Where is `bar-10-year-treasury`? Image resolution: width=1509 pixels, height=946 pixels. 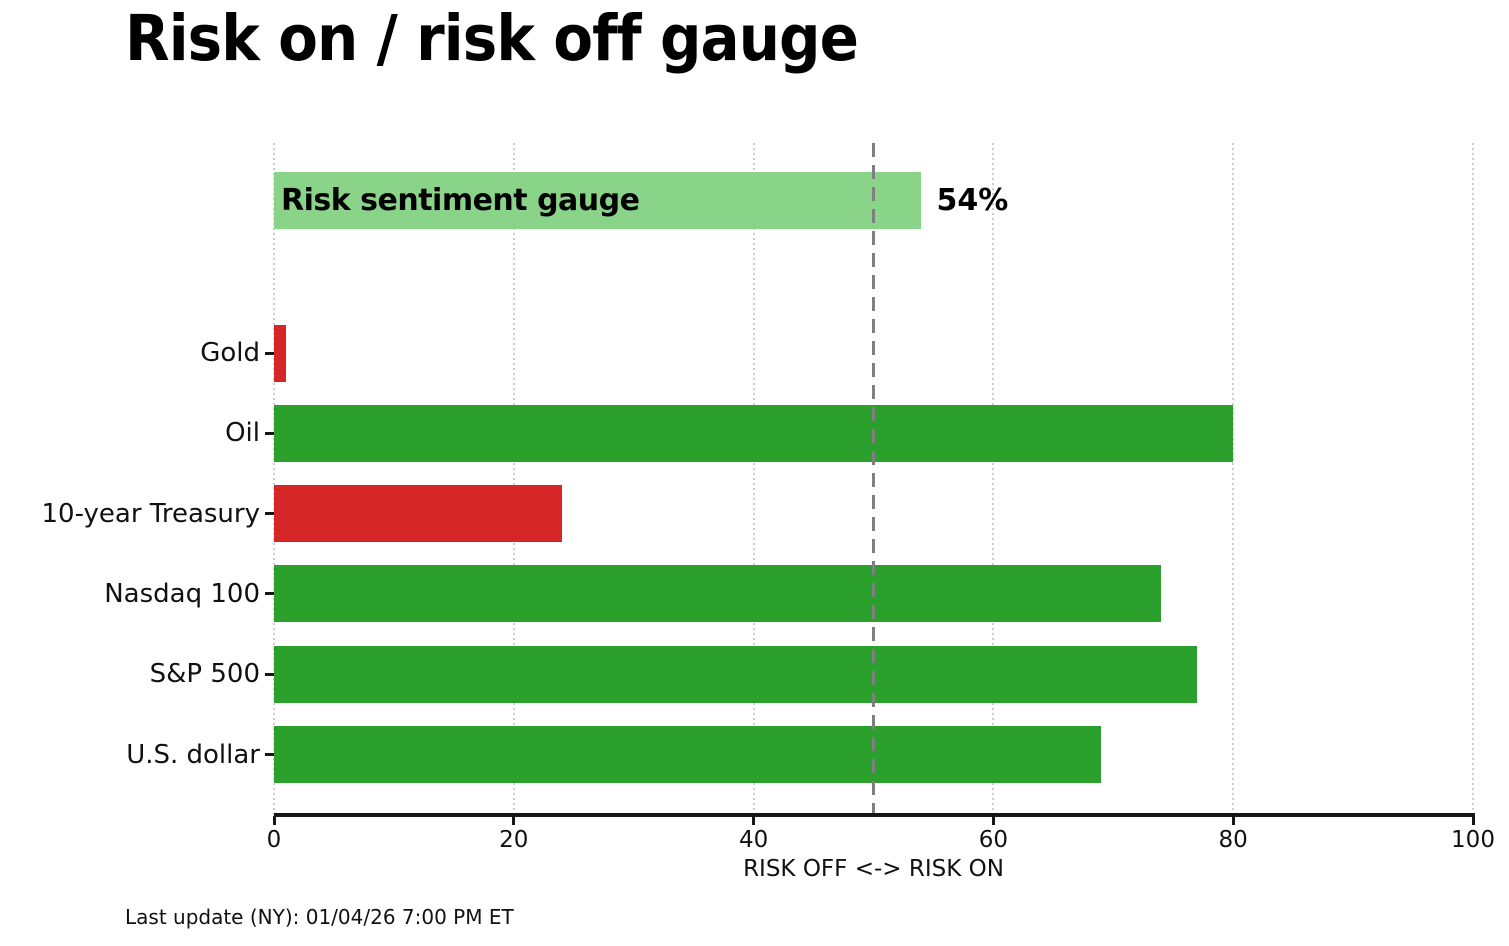
bar-10-year-treasury is located at coordinates (418, 514).